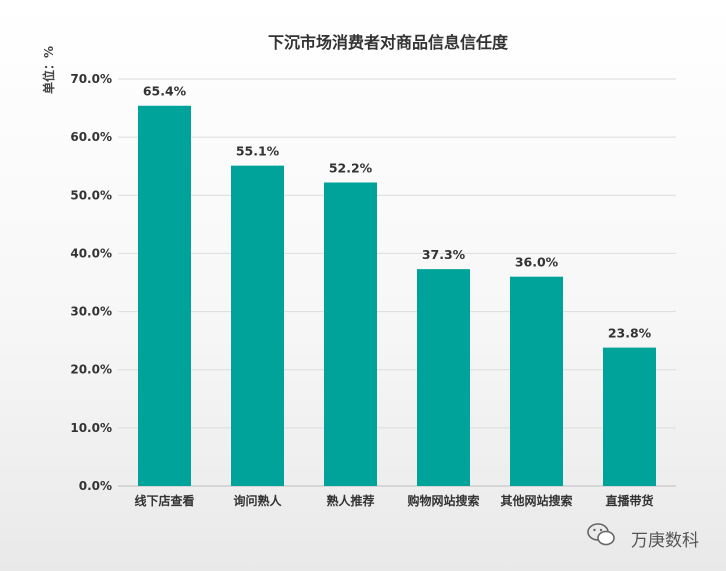 The width and height of the screenshot is (726, 571). Describe the element at coordinates (629, 500) in the screenshot. I see `x-tick-label: 直播带货` at that location.